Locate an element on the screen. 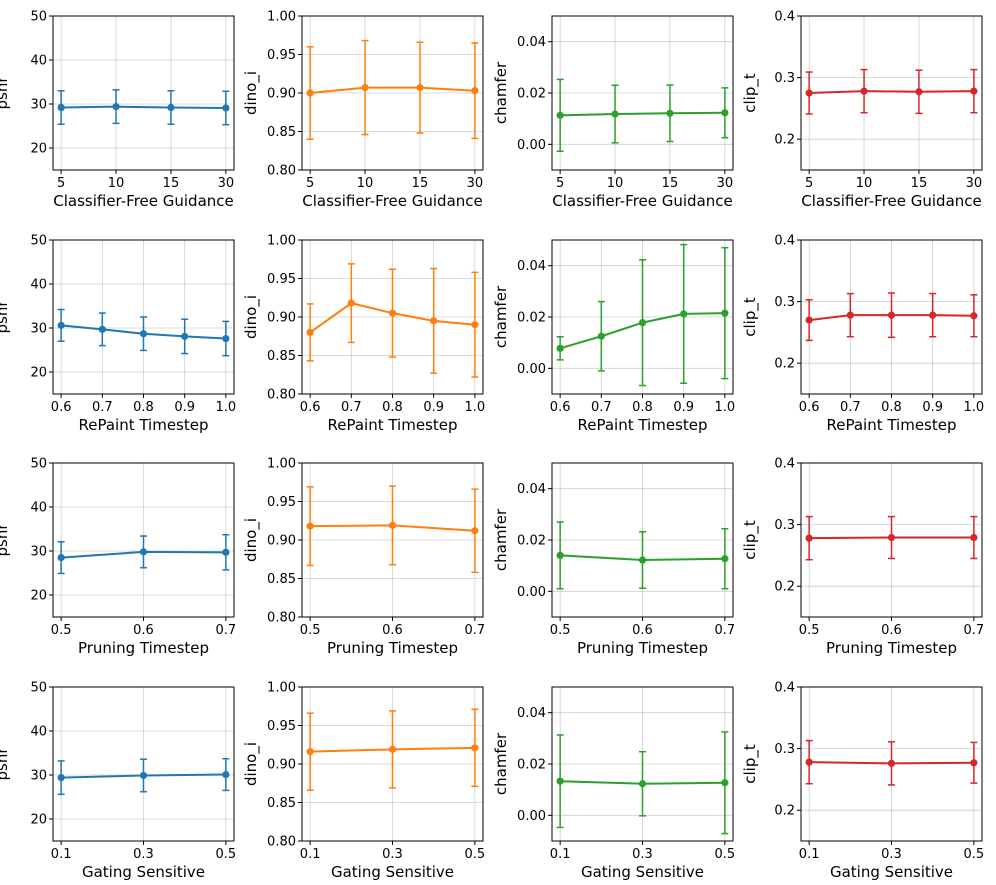  x-tick-label: 10 is located at coordinates (116, 183).